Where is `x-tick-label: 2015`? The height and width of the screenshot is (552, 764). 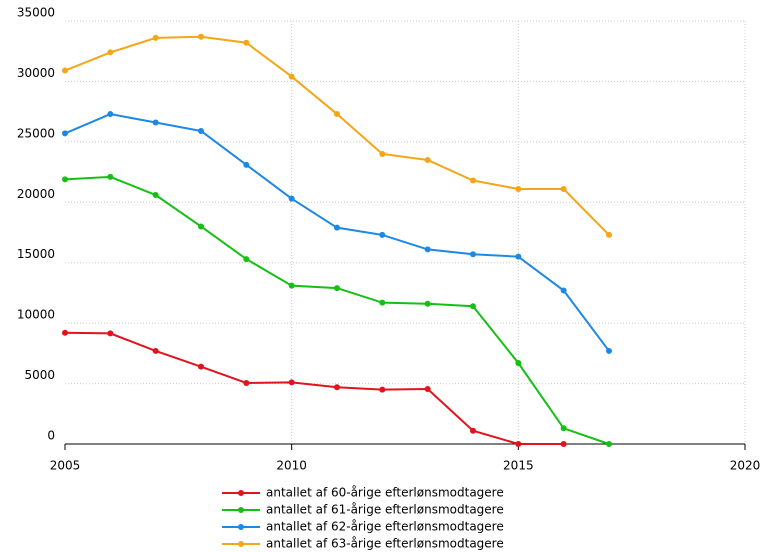 x-tick-label: 2015 is located at coordinates (518, 466).